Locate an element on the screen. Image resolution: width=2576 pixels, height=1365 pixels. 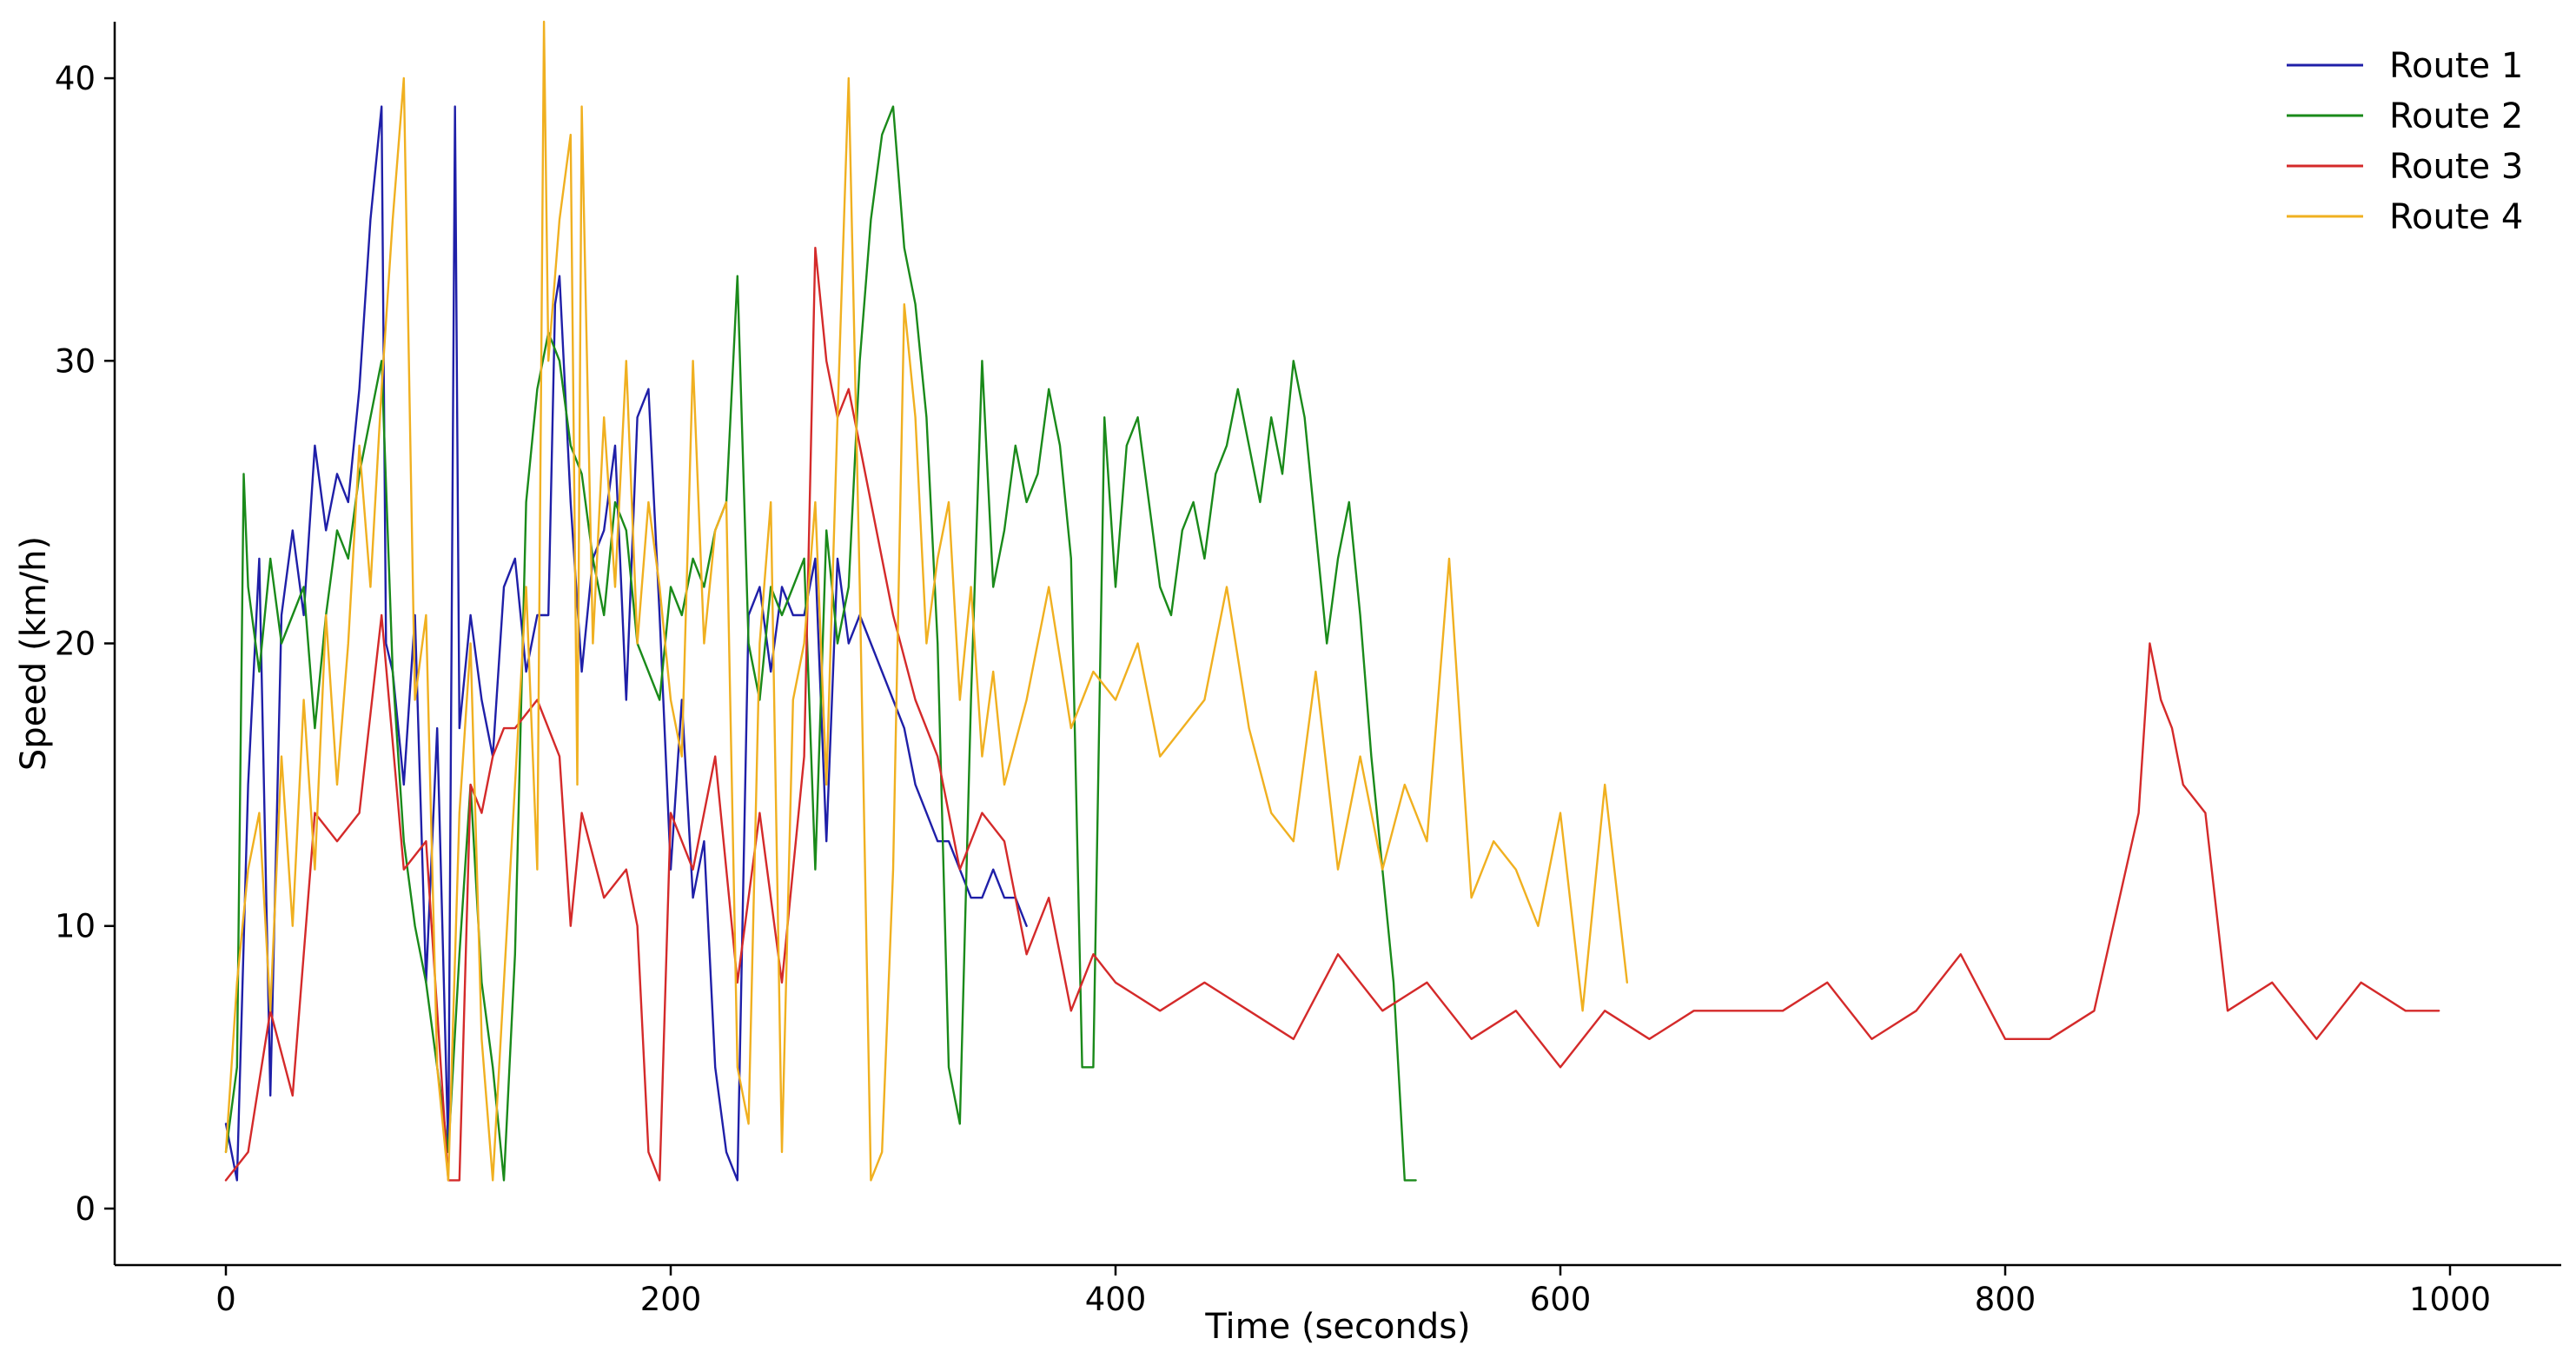
y-axis-ticks: 0 10 20 30 40 is located at coordinates (85, 644).